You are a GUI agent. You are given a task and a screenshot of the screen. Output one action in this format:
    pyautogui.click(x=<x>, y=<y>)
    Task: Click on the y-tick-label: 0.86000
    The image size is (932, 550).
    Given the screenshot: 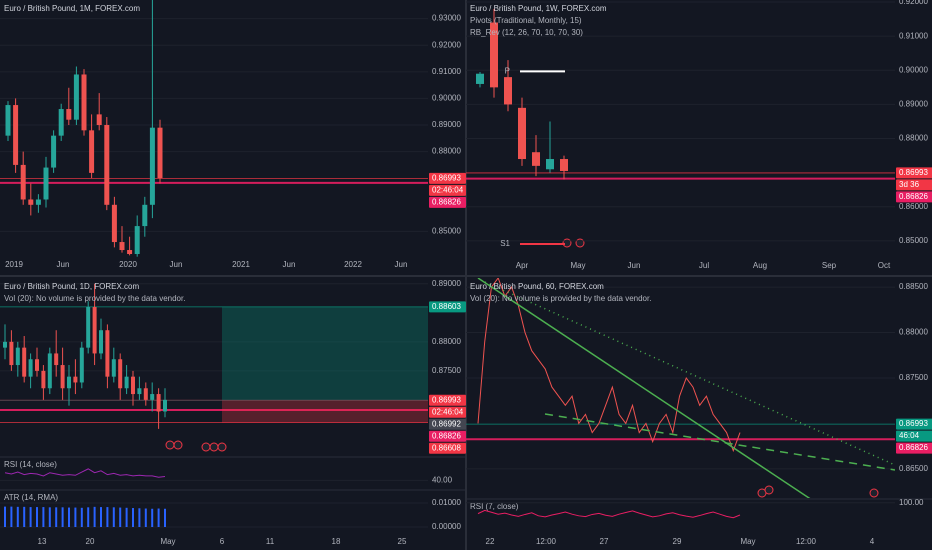 What is the action you would take?
    pyautogui.click(x=913, y=206)
    